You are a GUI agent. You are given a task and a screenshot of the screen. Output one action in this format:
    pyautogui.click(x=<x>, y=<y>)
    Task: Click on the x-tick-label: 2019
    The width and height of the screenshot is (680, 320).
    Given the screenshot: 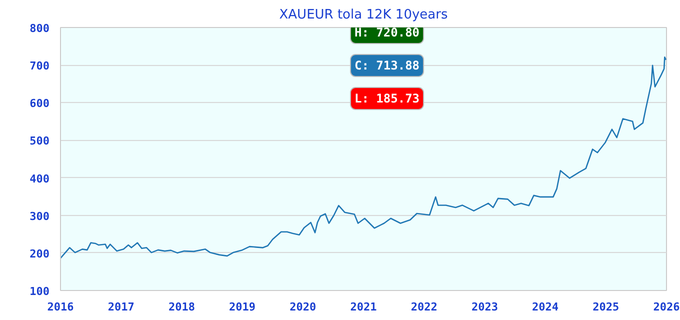 What is the action you would take?
    pyautogui.click(x=242, y=307)
    